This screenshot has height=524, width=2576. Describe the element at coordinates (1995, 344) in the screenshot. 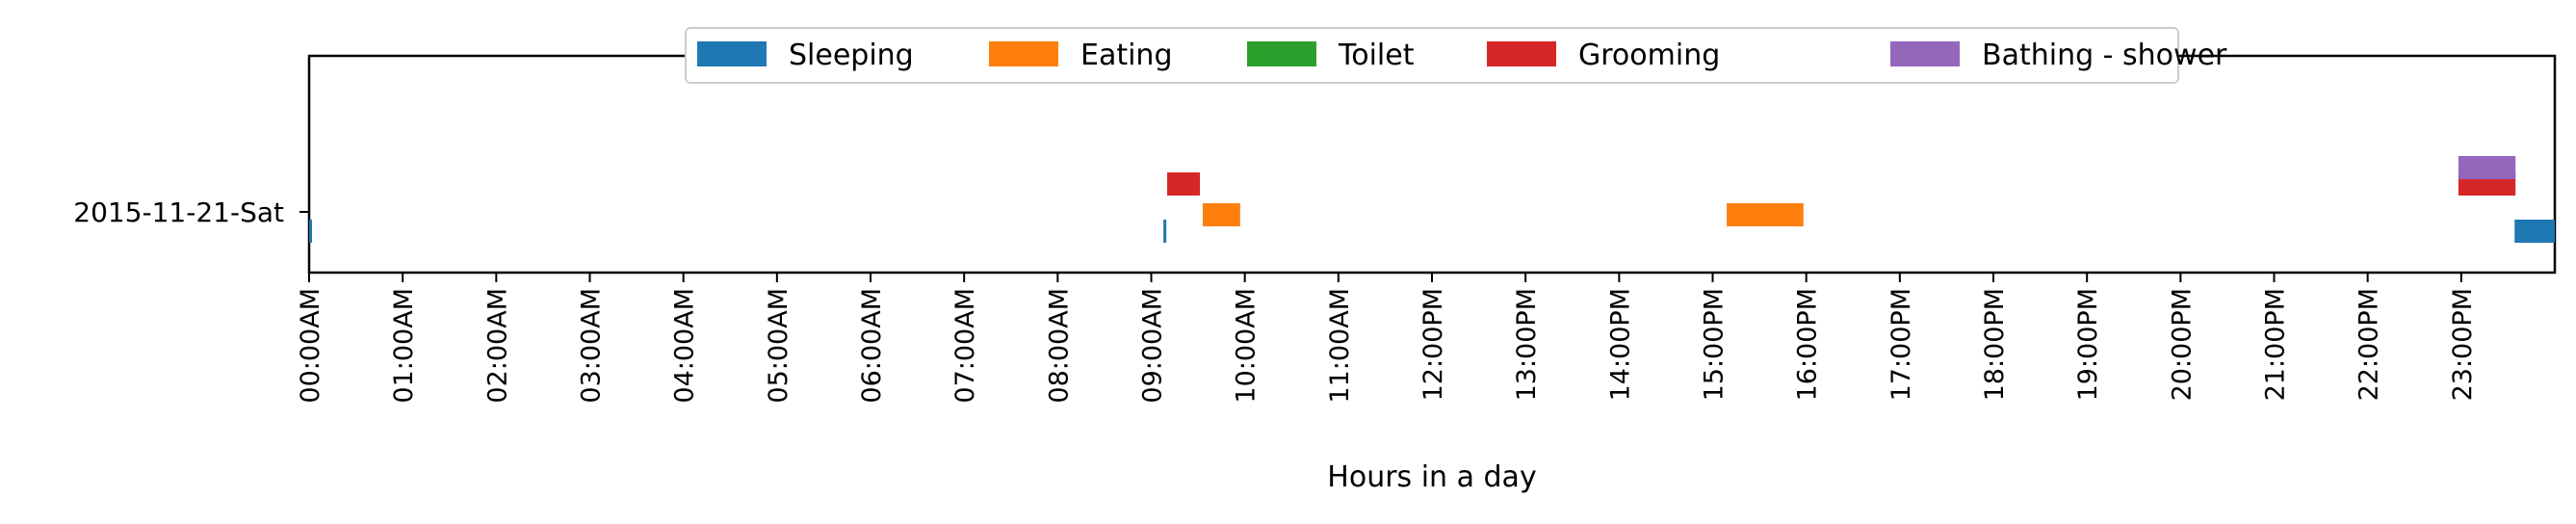

I see `x-tick-label: 18:00PM` at that location.